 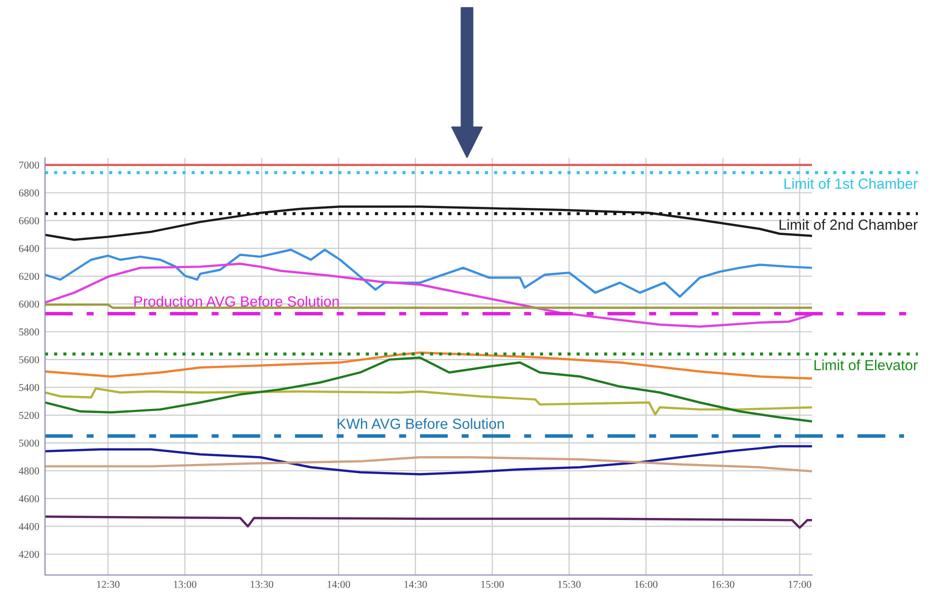 What do you see at coordinates (849, 224) in the screenshot?
I see `ref-line-label: Limit of 2nd Chamber` at bounding box center [849, 224].